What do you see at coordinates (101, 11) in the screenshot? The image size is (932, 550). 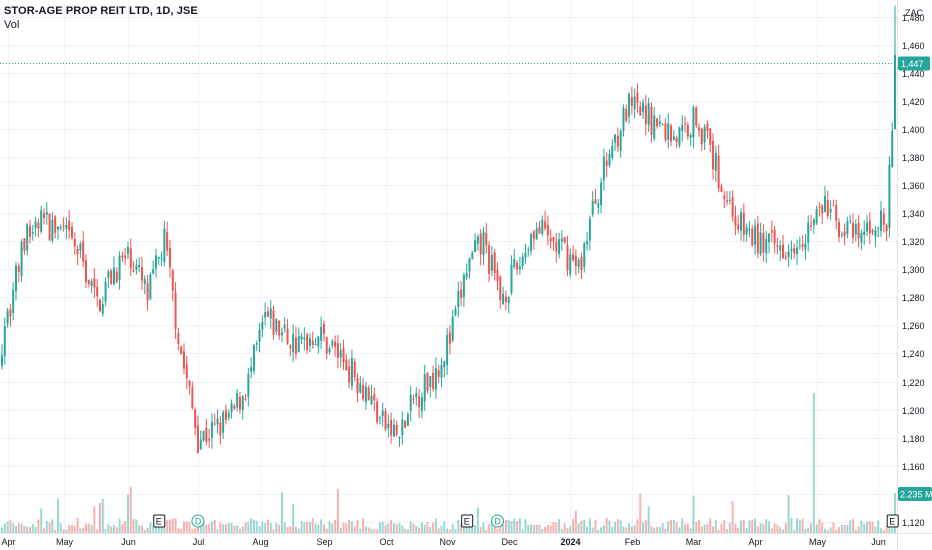 I see `symbol-title: STOR-AGE PROP REIT LTD, 1D, JSE` at bounding box center [101, 11].